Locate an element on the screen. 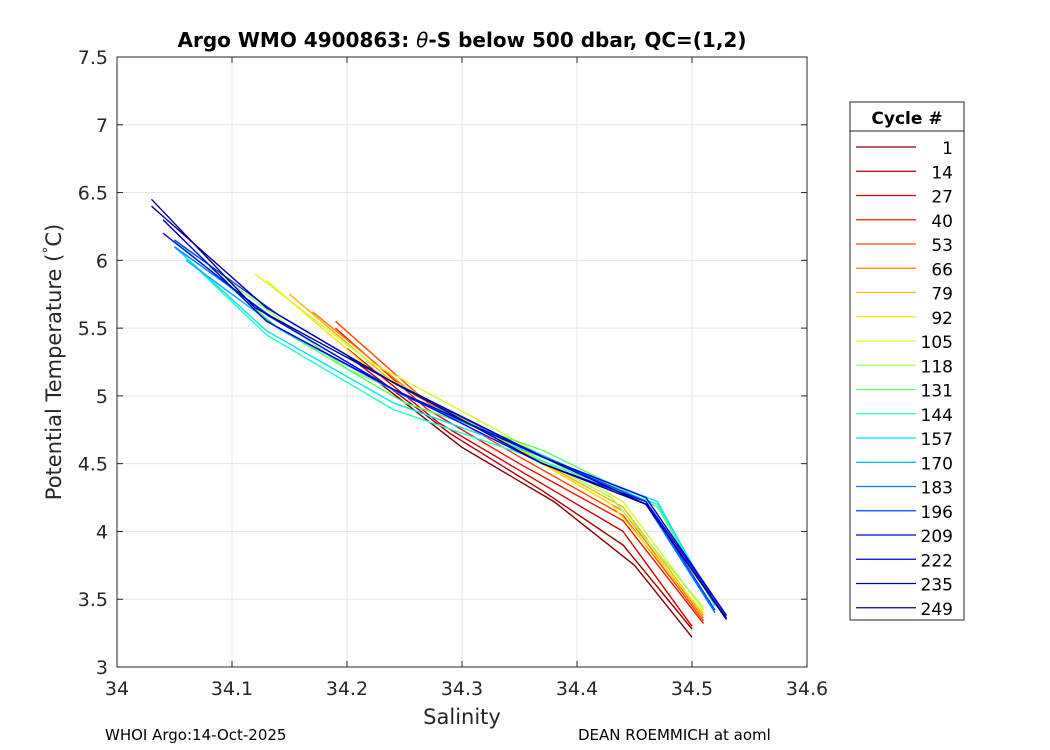 This screenshot has width=1050, height=750. y-tick-label: 4.5 is located at coordinates (93, 465).